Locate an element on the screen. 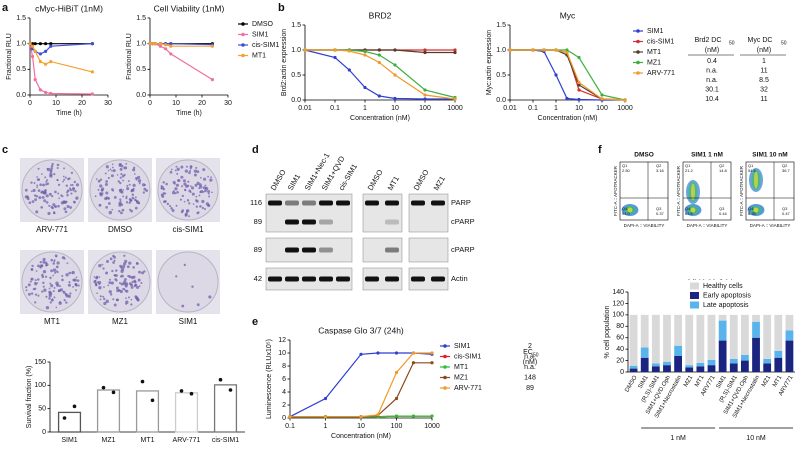  lane-label: DMSO is located at coordinates (278, 180).